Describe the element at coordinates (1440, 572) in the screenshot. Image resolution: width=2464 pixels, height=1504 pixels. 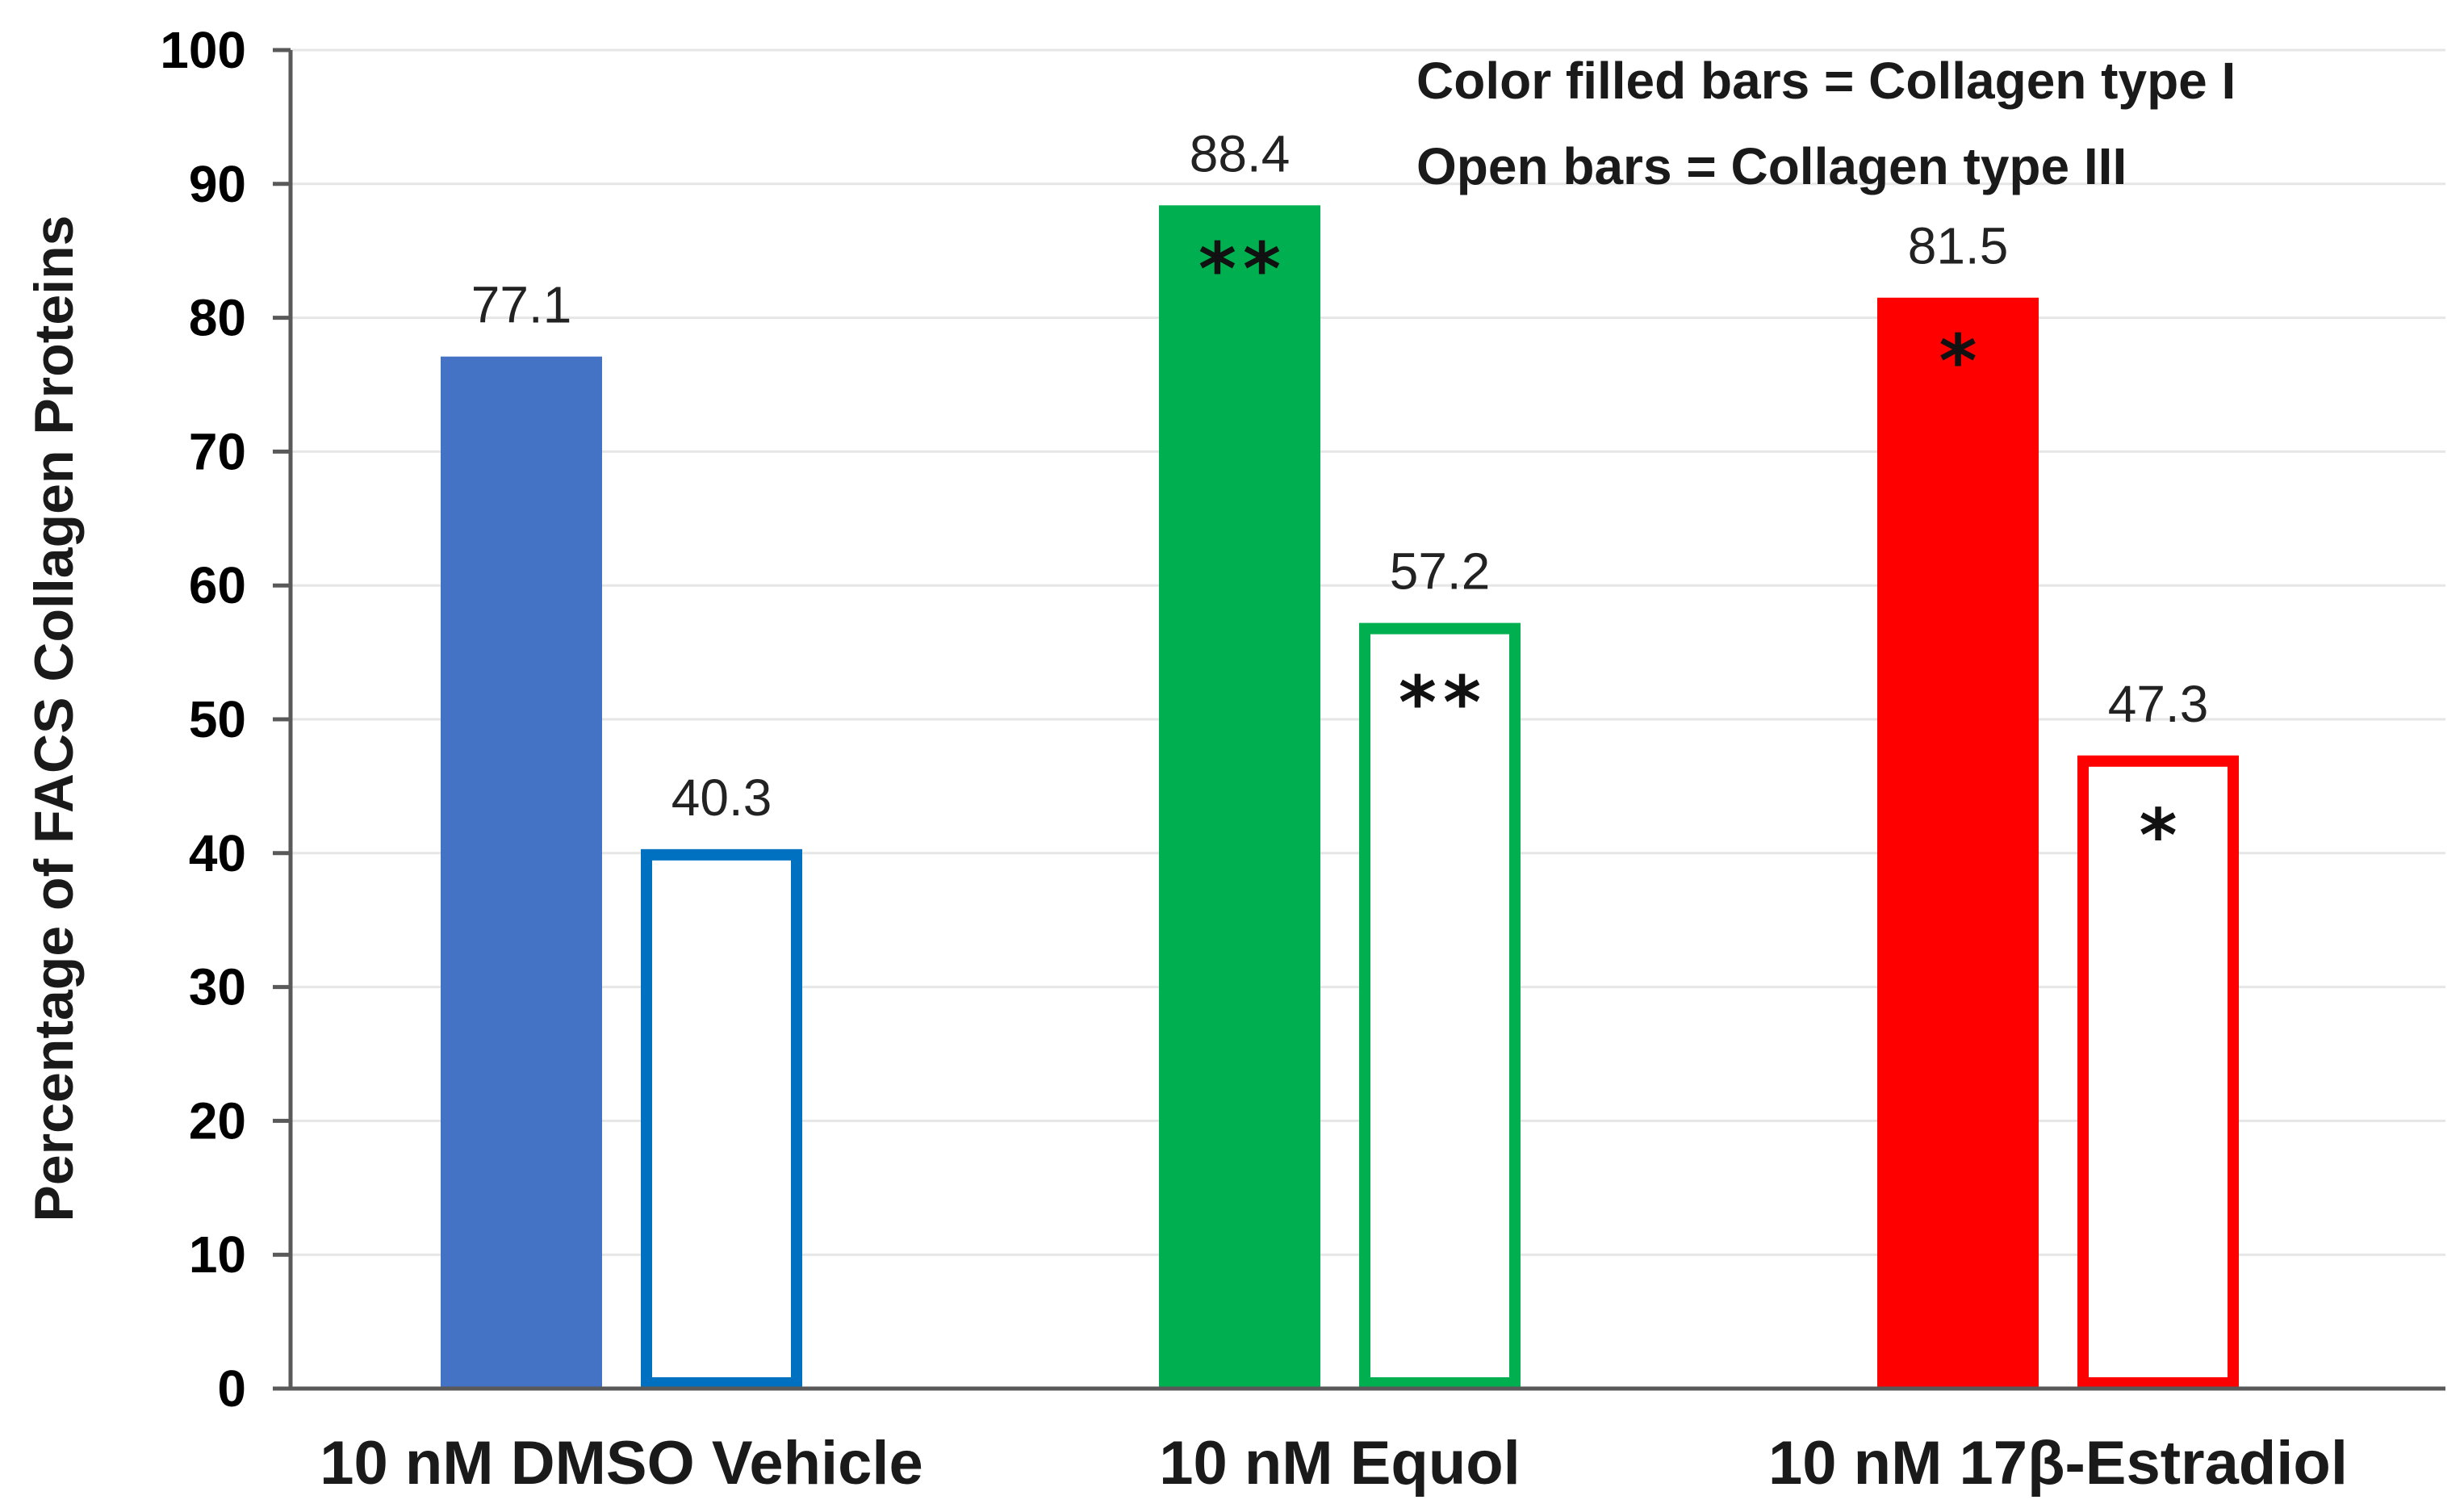
I see `bar-value-label: 57.2` at that location.